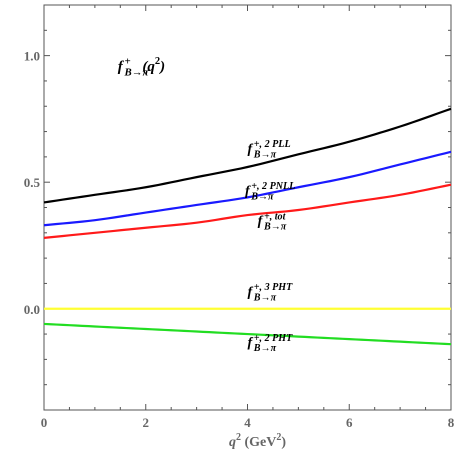  Describe the element at coordinates (257, 441) in the screenshot. I see `x-axis-title: q2 (GeV2)` at that location.